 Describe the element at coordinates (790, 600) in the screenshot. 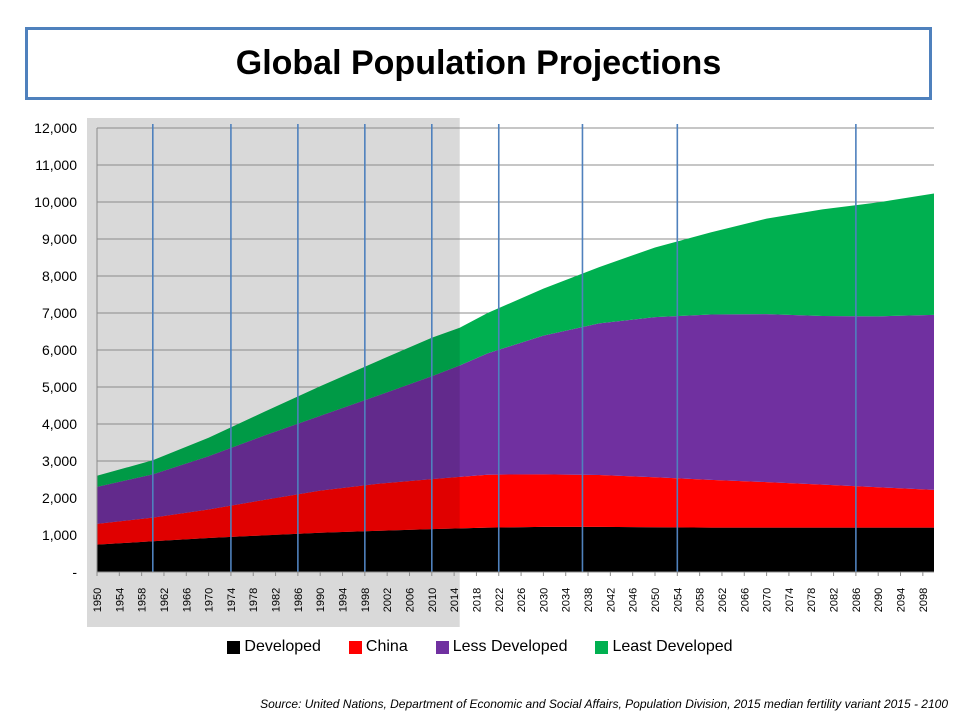

I see `x-tick-label: 2074` at that location.